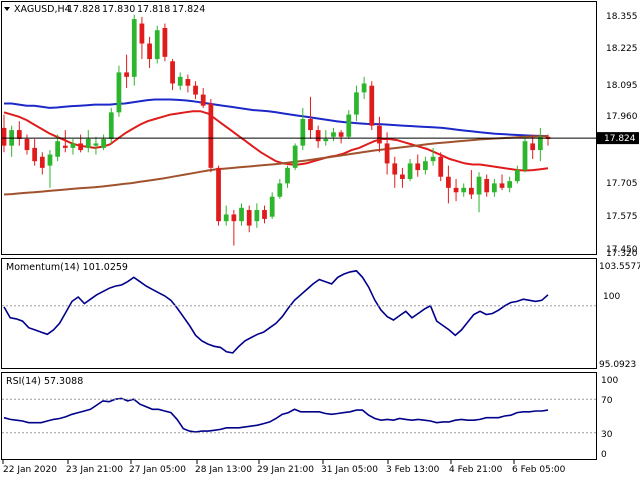 Image resolution: width=640 pixels, height=480 pixels. I want to click on ohlc-low: 17.818, so click(153, 9).